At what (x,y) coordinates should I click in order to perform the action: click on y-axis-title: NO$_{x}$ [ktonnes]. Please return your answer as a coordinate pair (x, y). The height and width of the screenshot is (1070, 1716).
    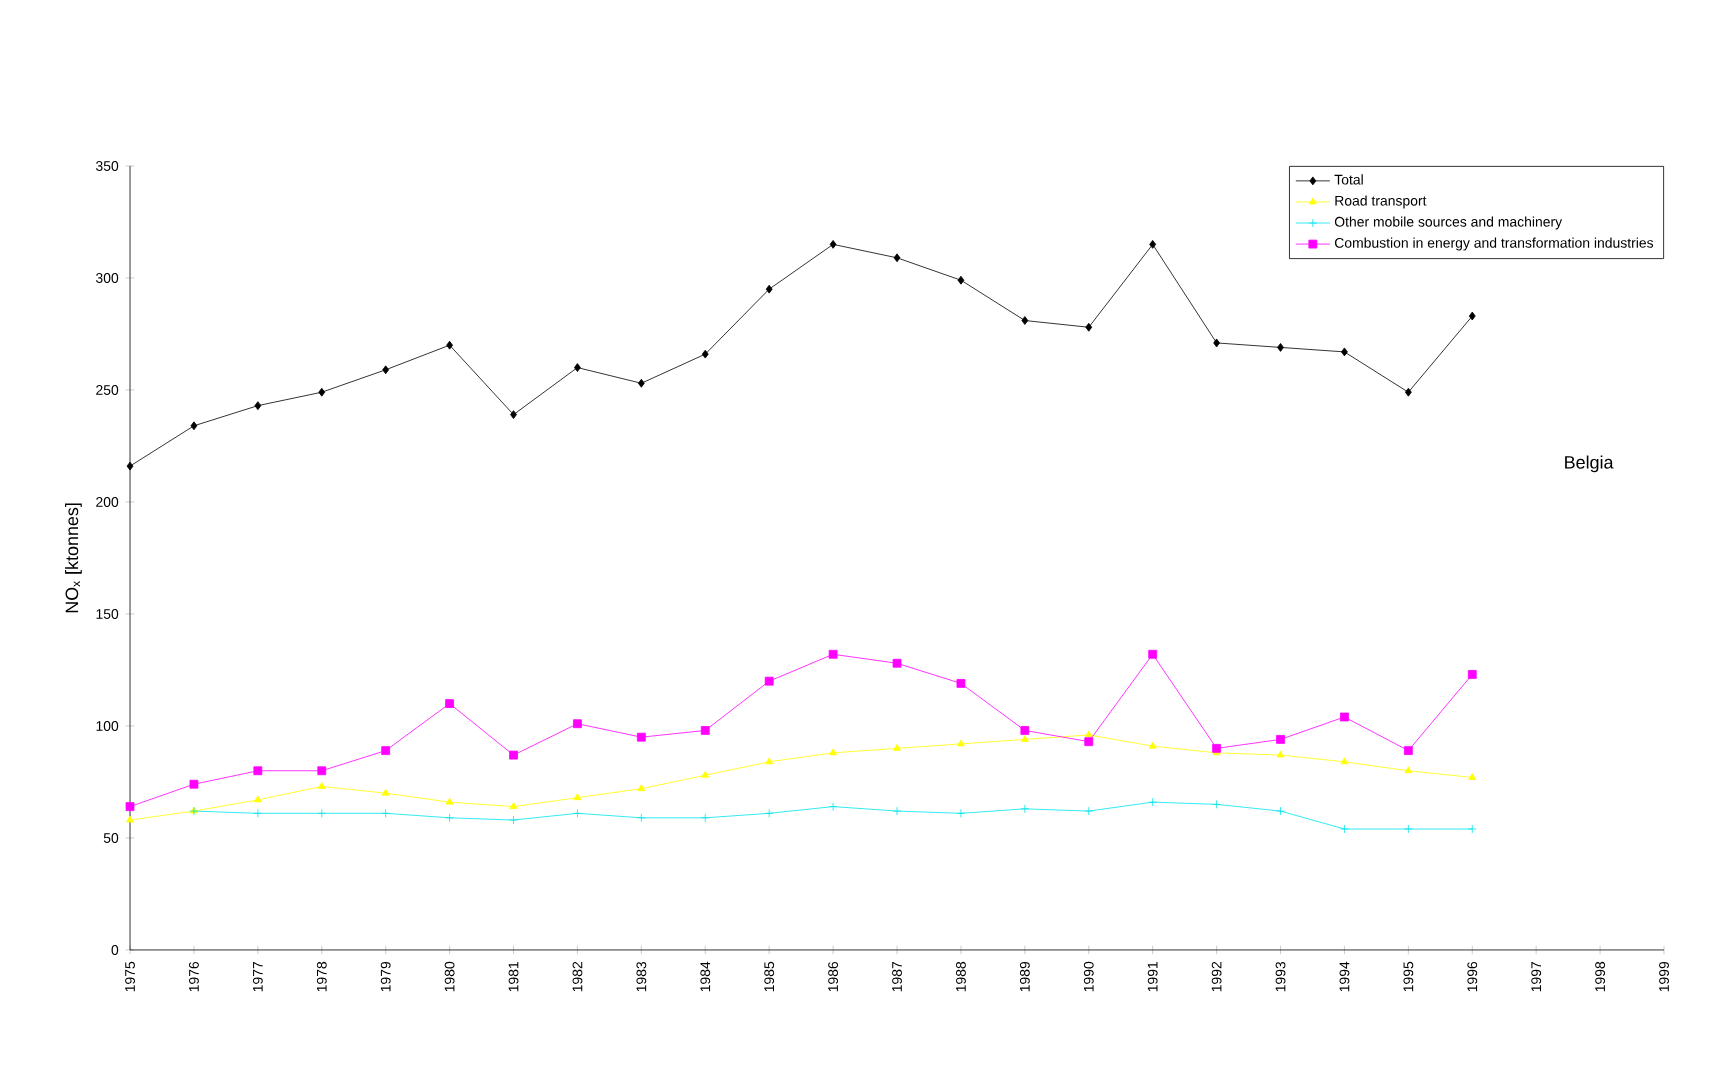
    Looking at the image, I should click on (73, 558).